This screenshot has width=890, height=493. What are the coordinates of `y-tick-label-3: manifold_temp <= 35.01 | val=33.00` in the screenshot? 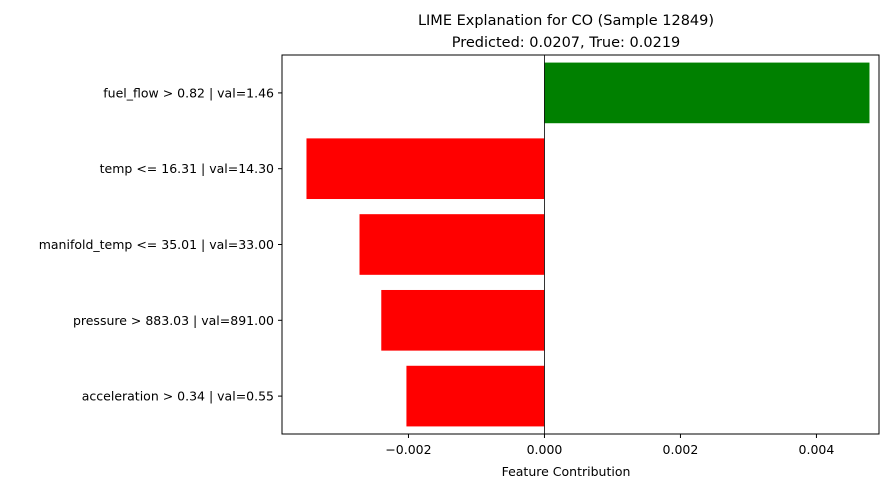 It's located at (156, 244).